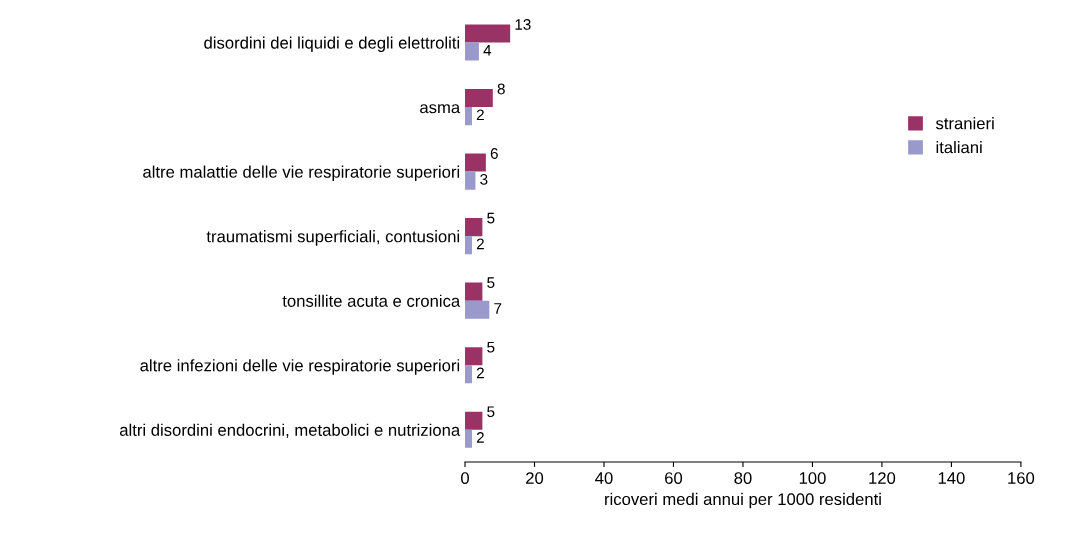 The width and height of the screenshot is (1069, 541). I want to click on x-axis-title: ricoveri medi annui per 1000 residenti, so click(743, 500).